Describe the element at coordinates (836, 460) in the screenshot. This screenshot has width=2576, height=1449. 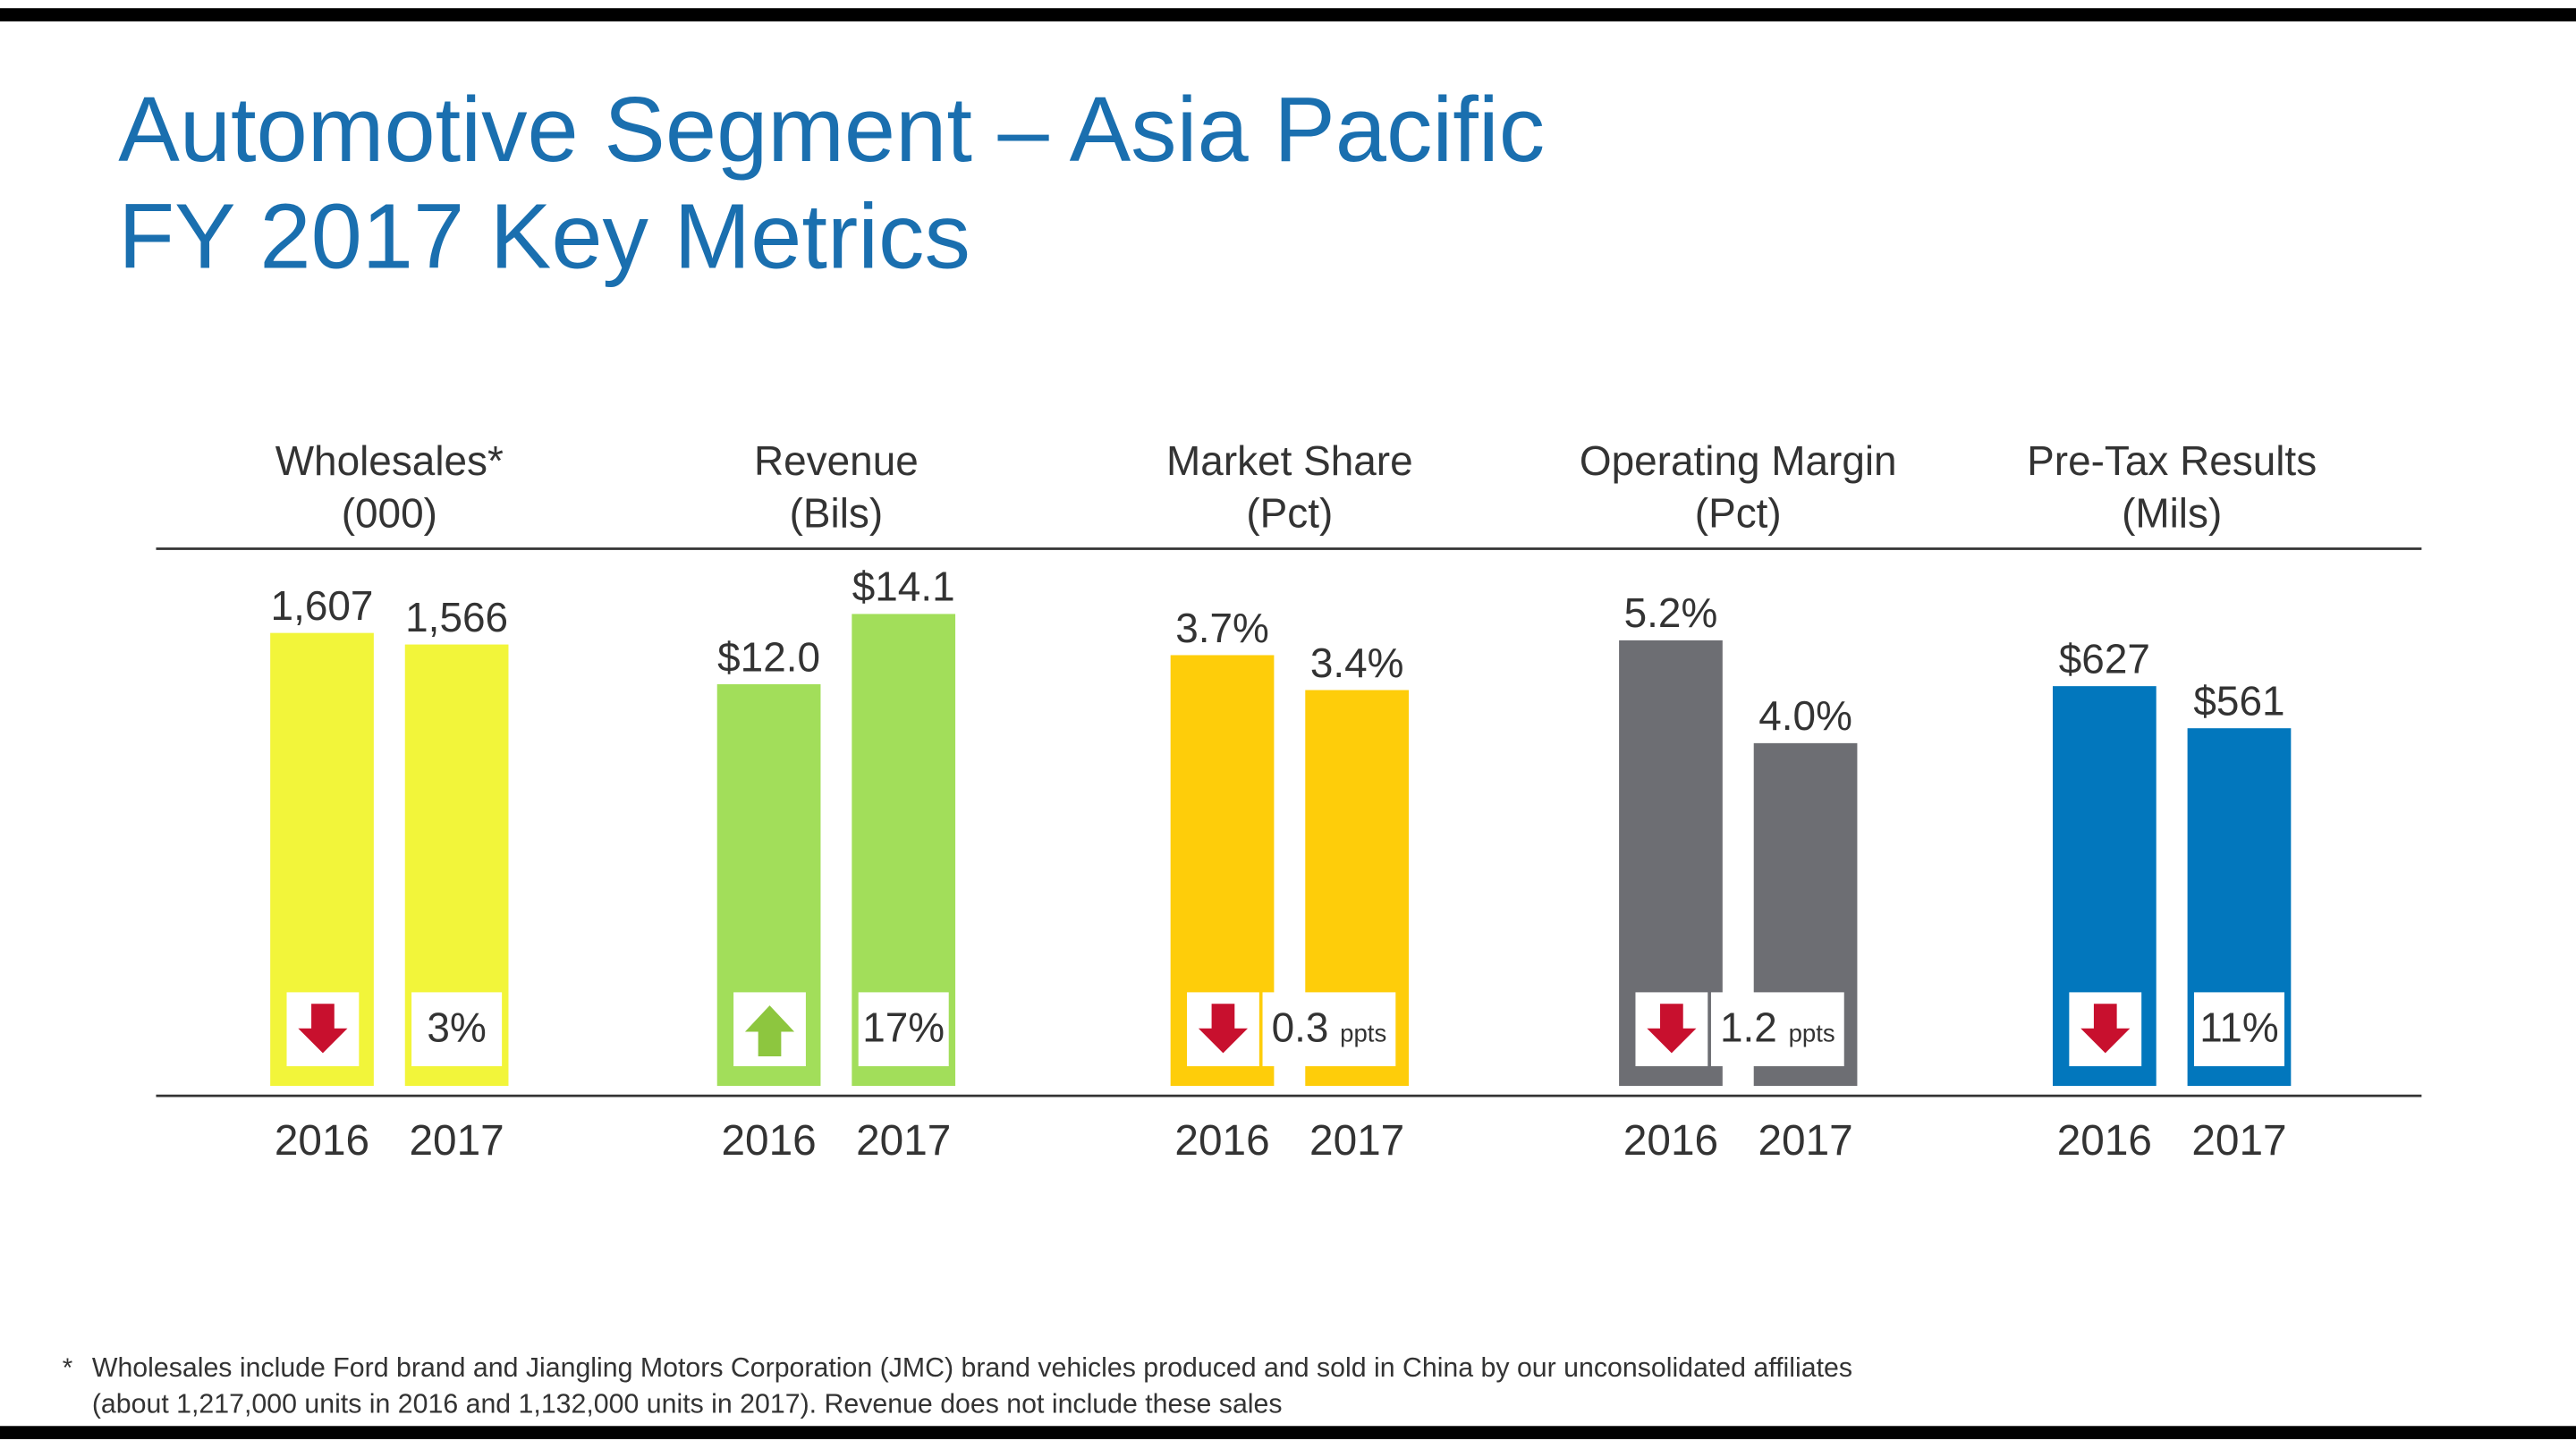
I see `chart-title: Revenue` at that location.